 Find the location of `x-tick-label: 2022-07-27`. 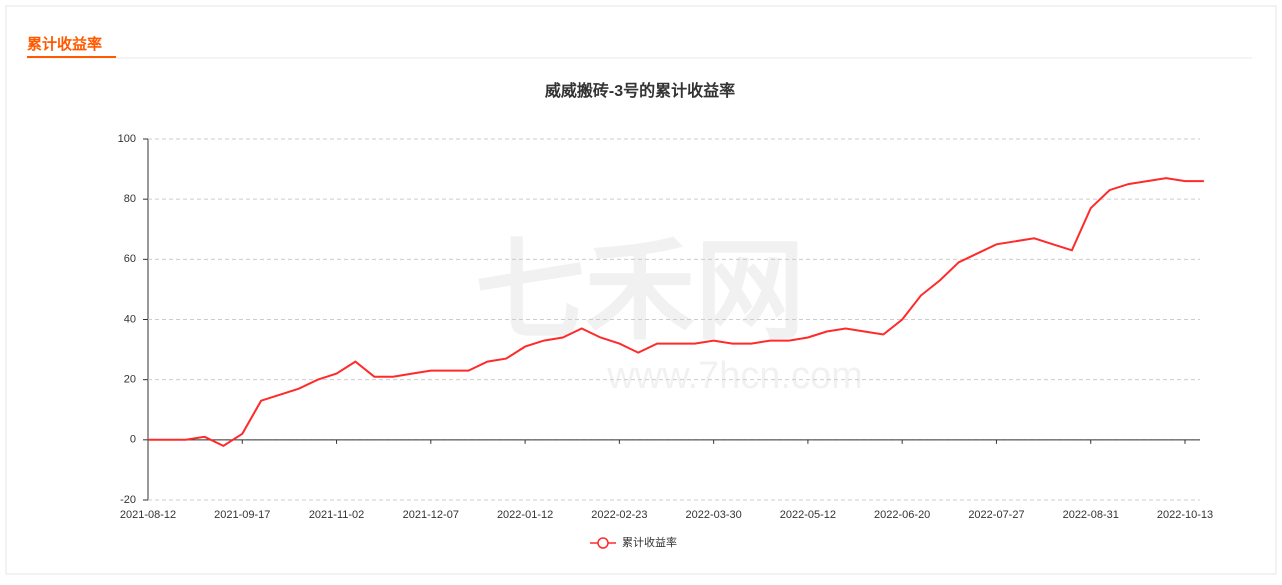

x-tick-label: 2022-07-27 is located at coordinates (996, 515).